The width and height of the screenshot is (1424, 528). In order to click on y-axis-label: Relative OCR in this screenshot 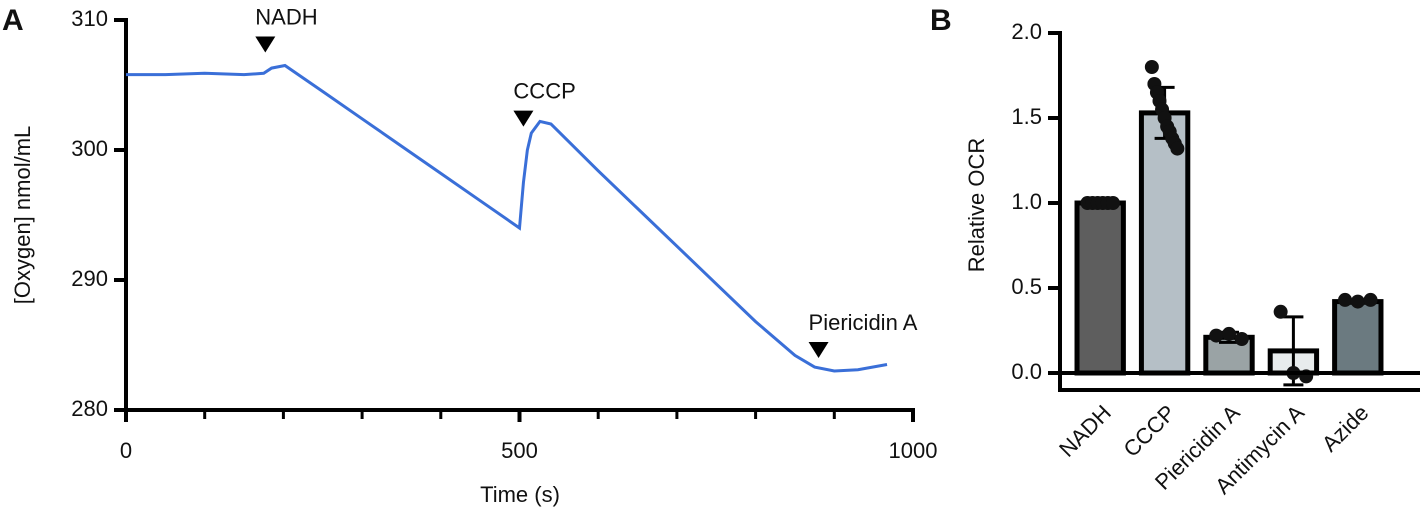, I will do `click(976, 205)`.